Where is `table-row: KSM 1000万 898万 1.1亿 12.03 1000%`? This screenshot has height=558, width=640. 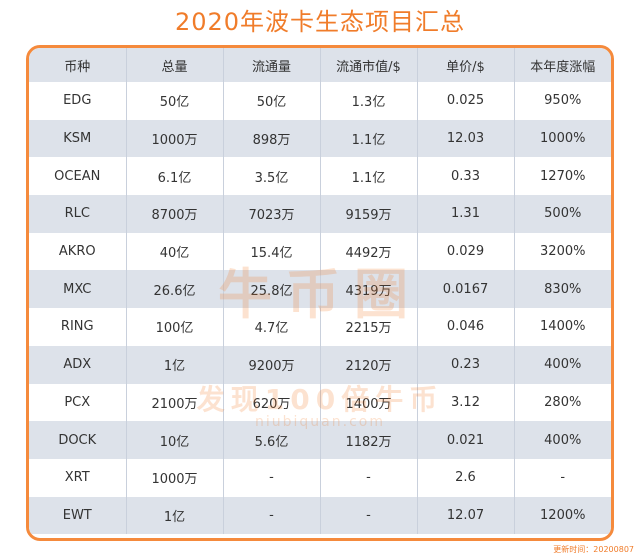 table-row: KSM 1000万 898万 1.1亿 12.03 1000% is located at coordinates (320, 138).